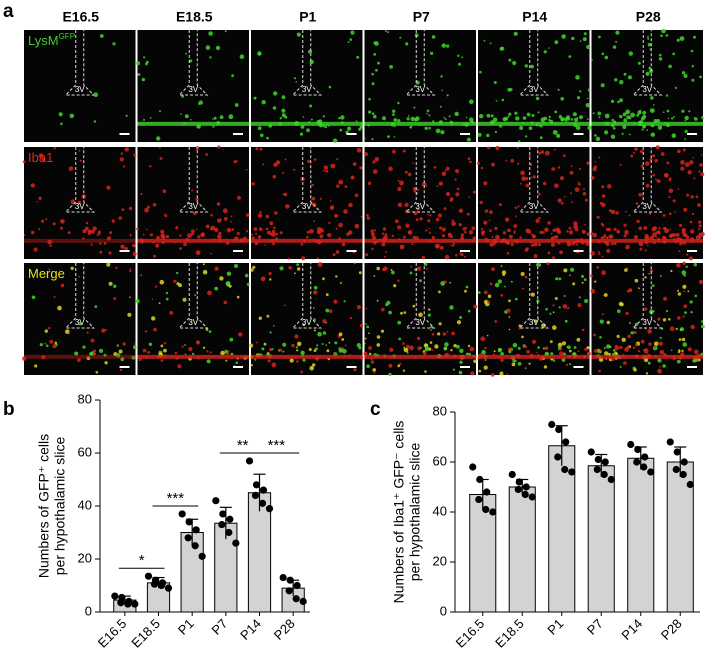 This screenshot has width=709, height=657. I want to click on column-header: P1, so click(307, 17).